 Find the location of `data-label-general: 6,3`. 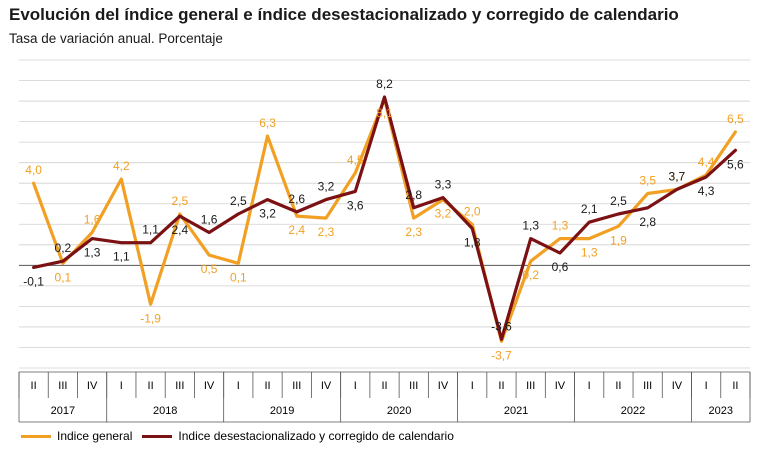

data-label-general: 6,3 is located at coordinates (267, 123).